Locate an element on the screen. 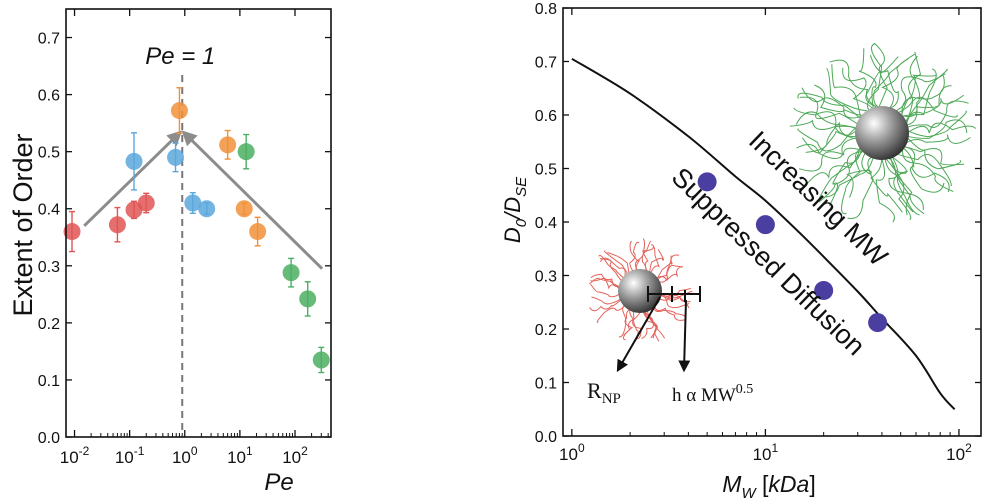 This screenshot has height=501, width=996. svg-text: D0/DSE is located at coordinates (515, 209).